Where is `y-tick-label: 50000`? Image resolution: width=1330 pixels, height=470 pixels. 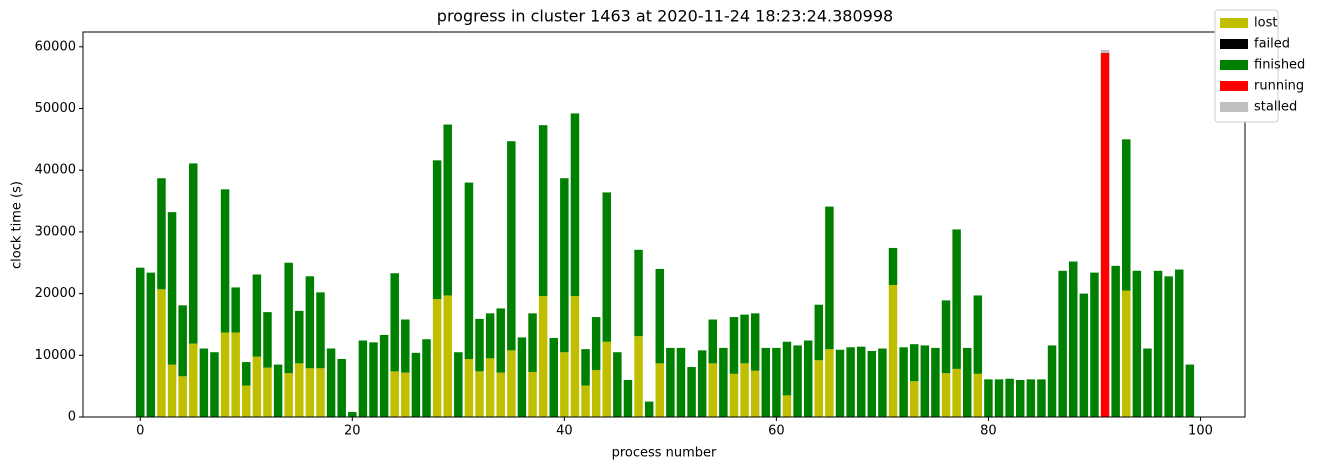 y-tick-label: 50000 is located at coordinates (55, 108).